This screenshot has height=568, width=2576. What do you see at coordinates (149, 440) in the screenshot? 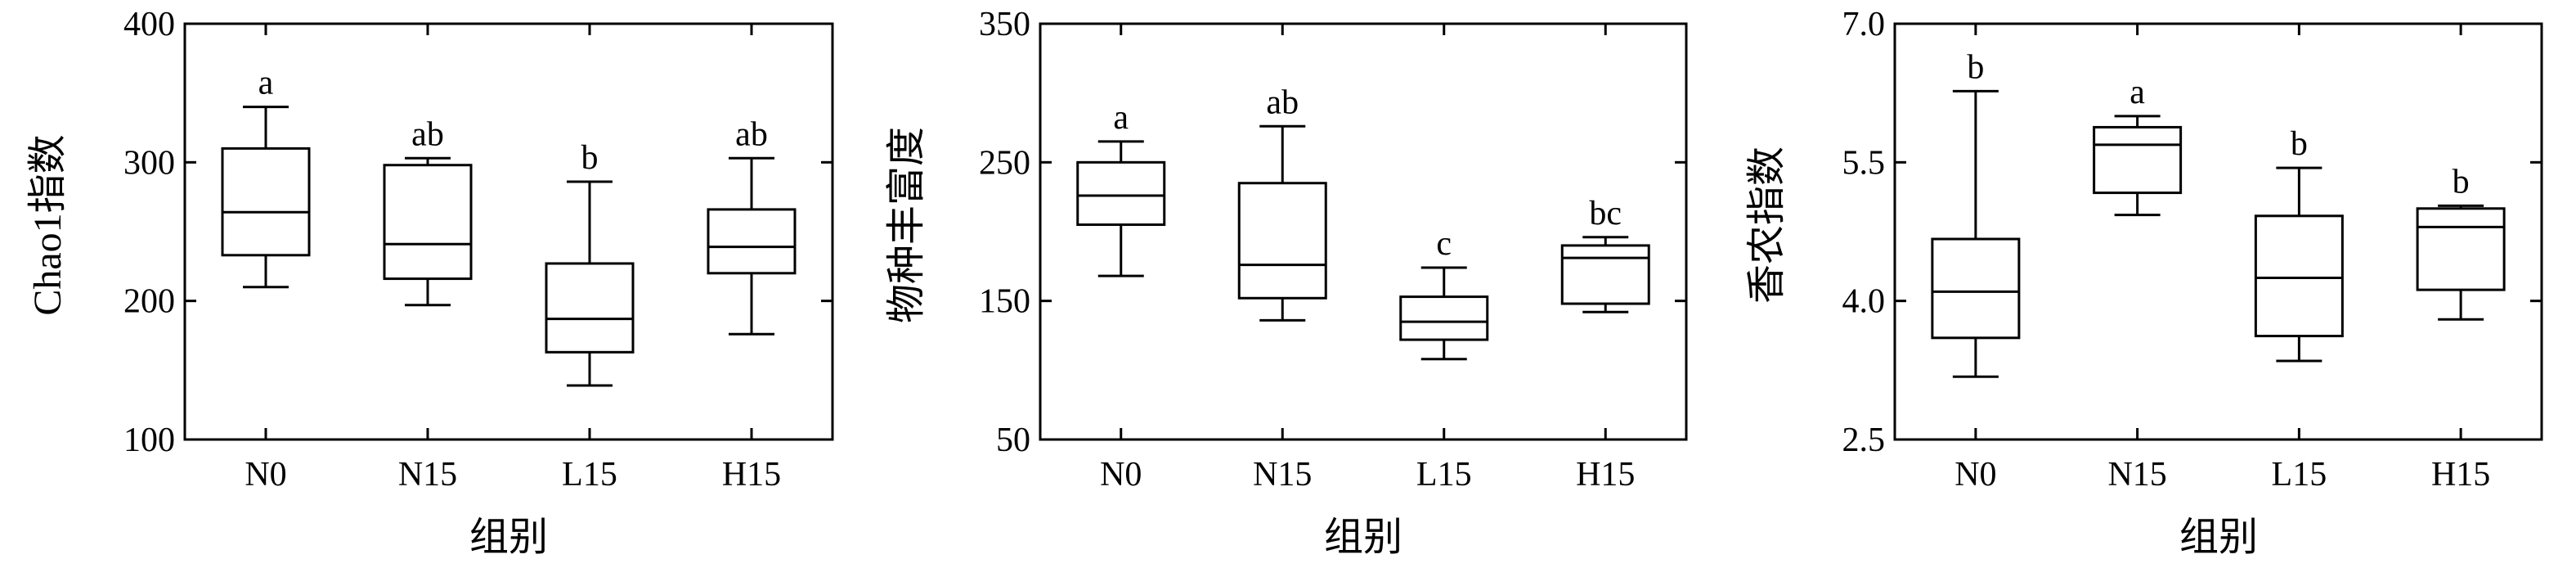
I see `y-tick-label: 100` at bounding box center [149, 440].